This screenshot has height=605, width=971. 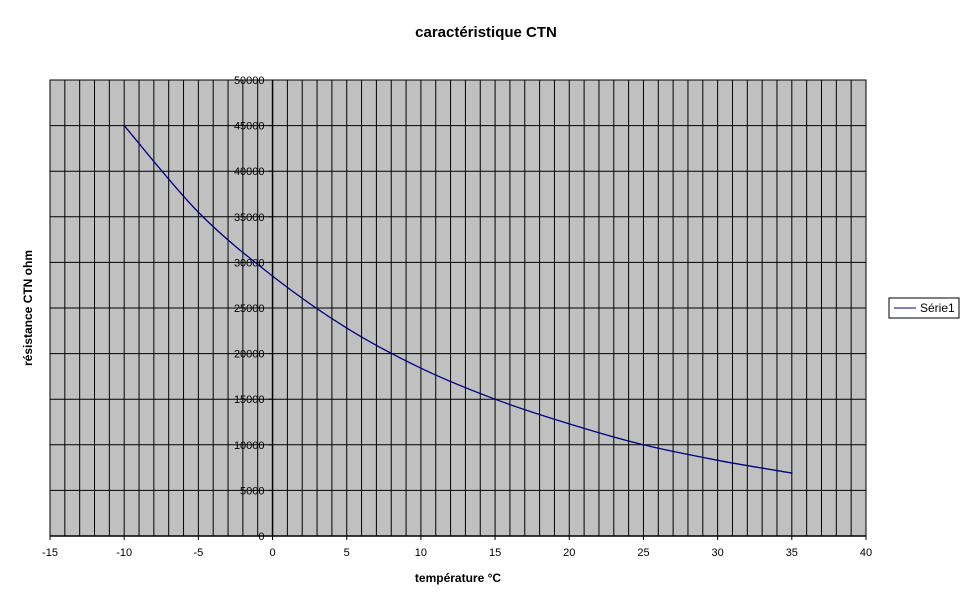 I want to click on y-tick-label: 5000, so click(x=252, y=491).